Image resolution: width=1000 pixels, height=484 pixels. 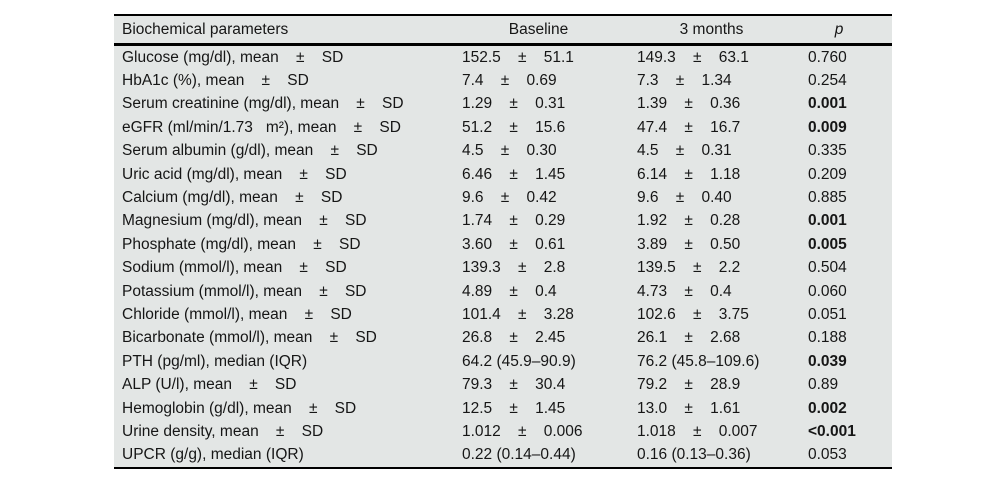 I want to click on p-value: 0.209, so click(x=827, y=174).